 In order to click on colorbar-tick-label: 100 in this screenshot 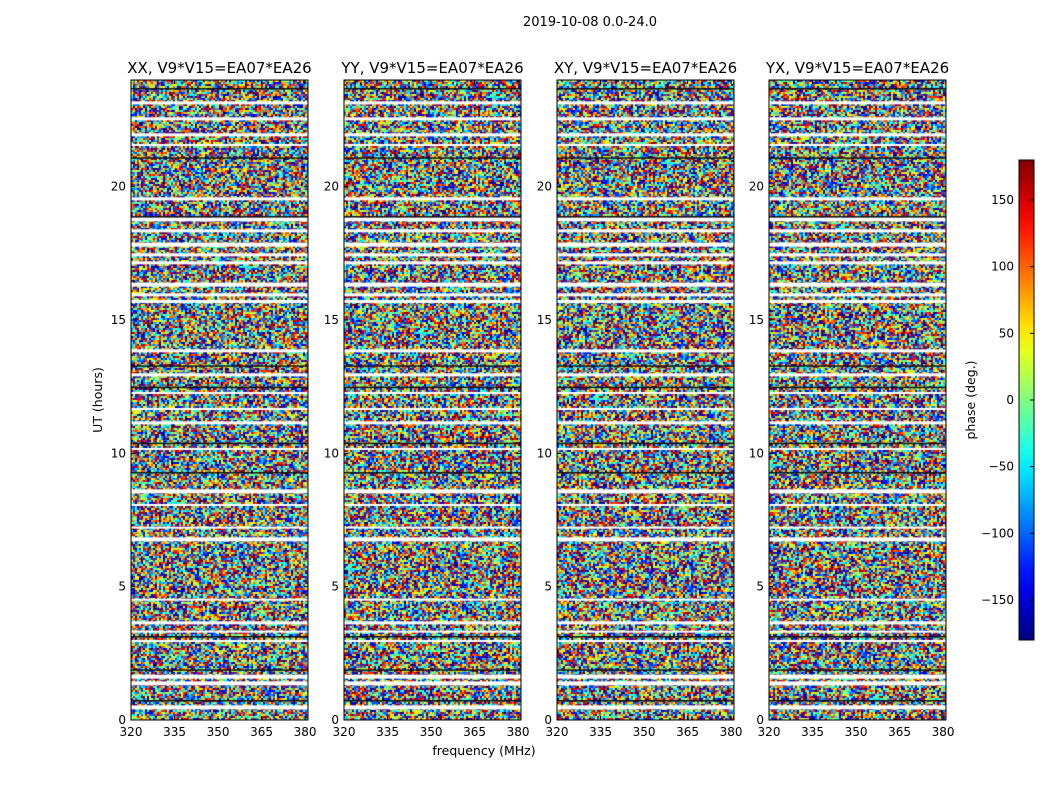, I will do `click(1002, 267)`.